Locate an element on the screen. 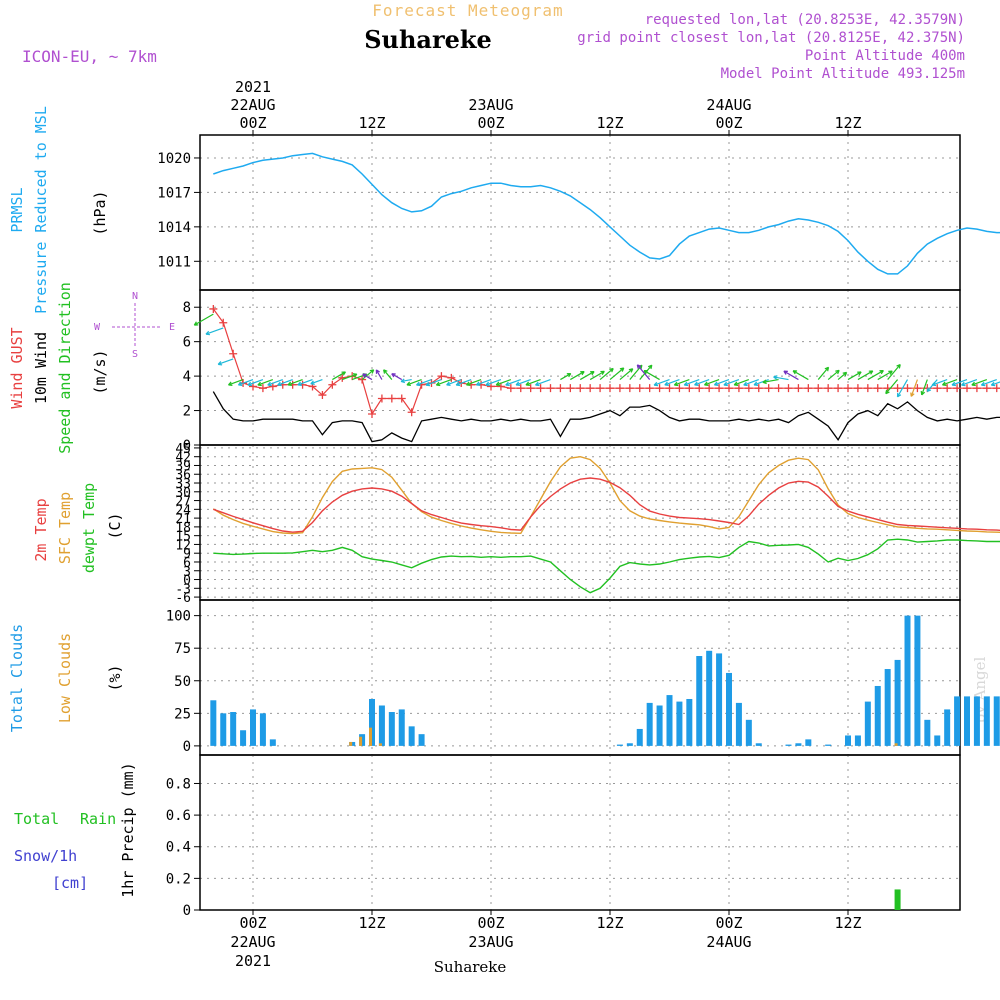  temp-ytick-label: 45 is located at coordinates (183, 449).